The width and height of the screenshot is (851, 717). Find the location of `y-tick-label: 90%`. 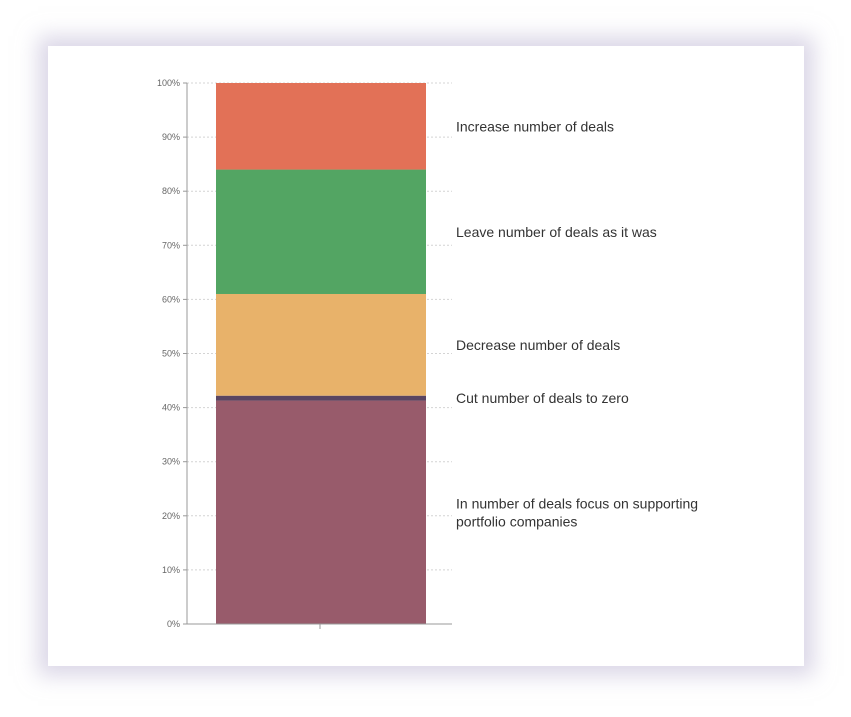

y-tick-label: 90% is located at coordinates (171, 137).